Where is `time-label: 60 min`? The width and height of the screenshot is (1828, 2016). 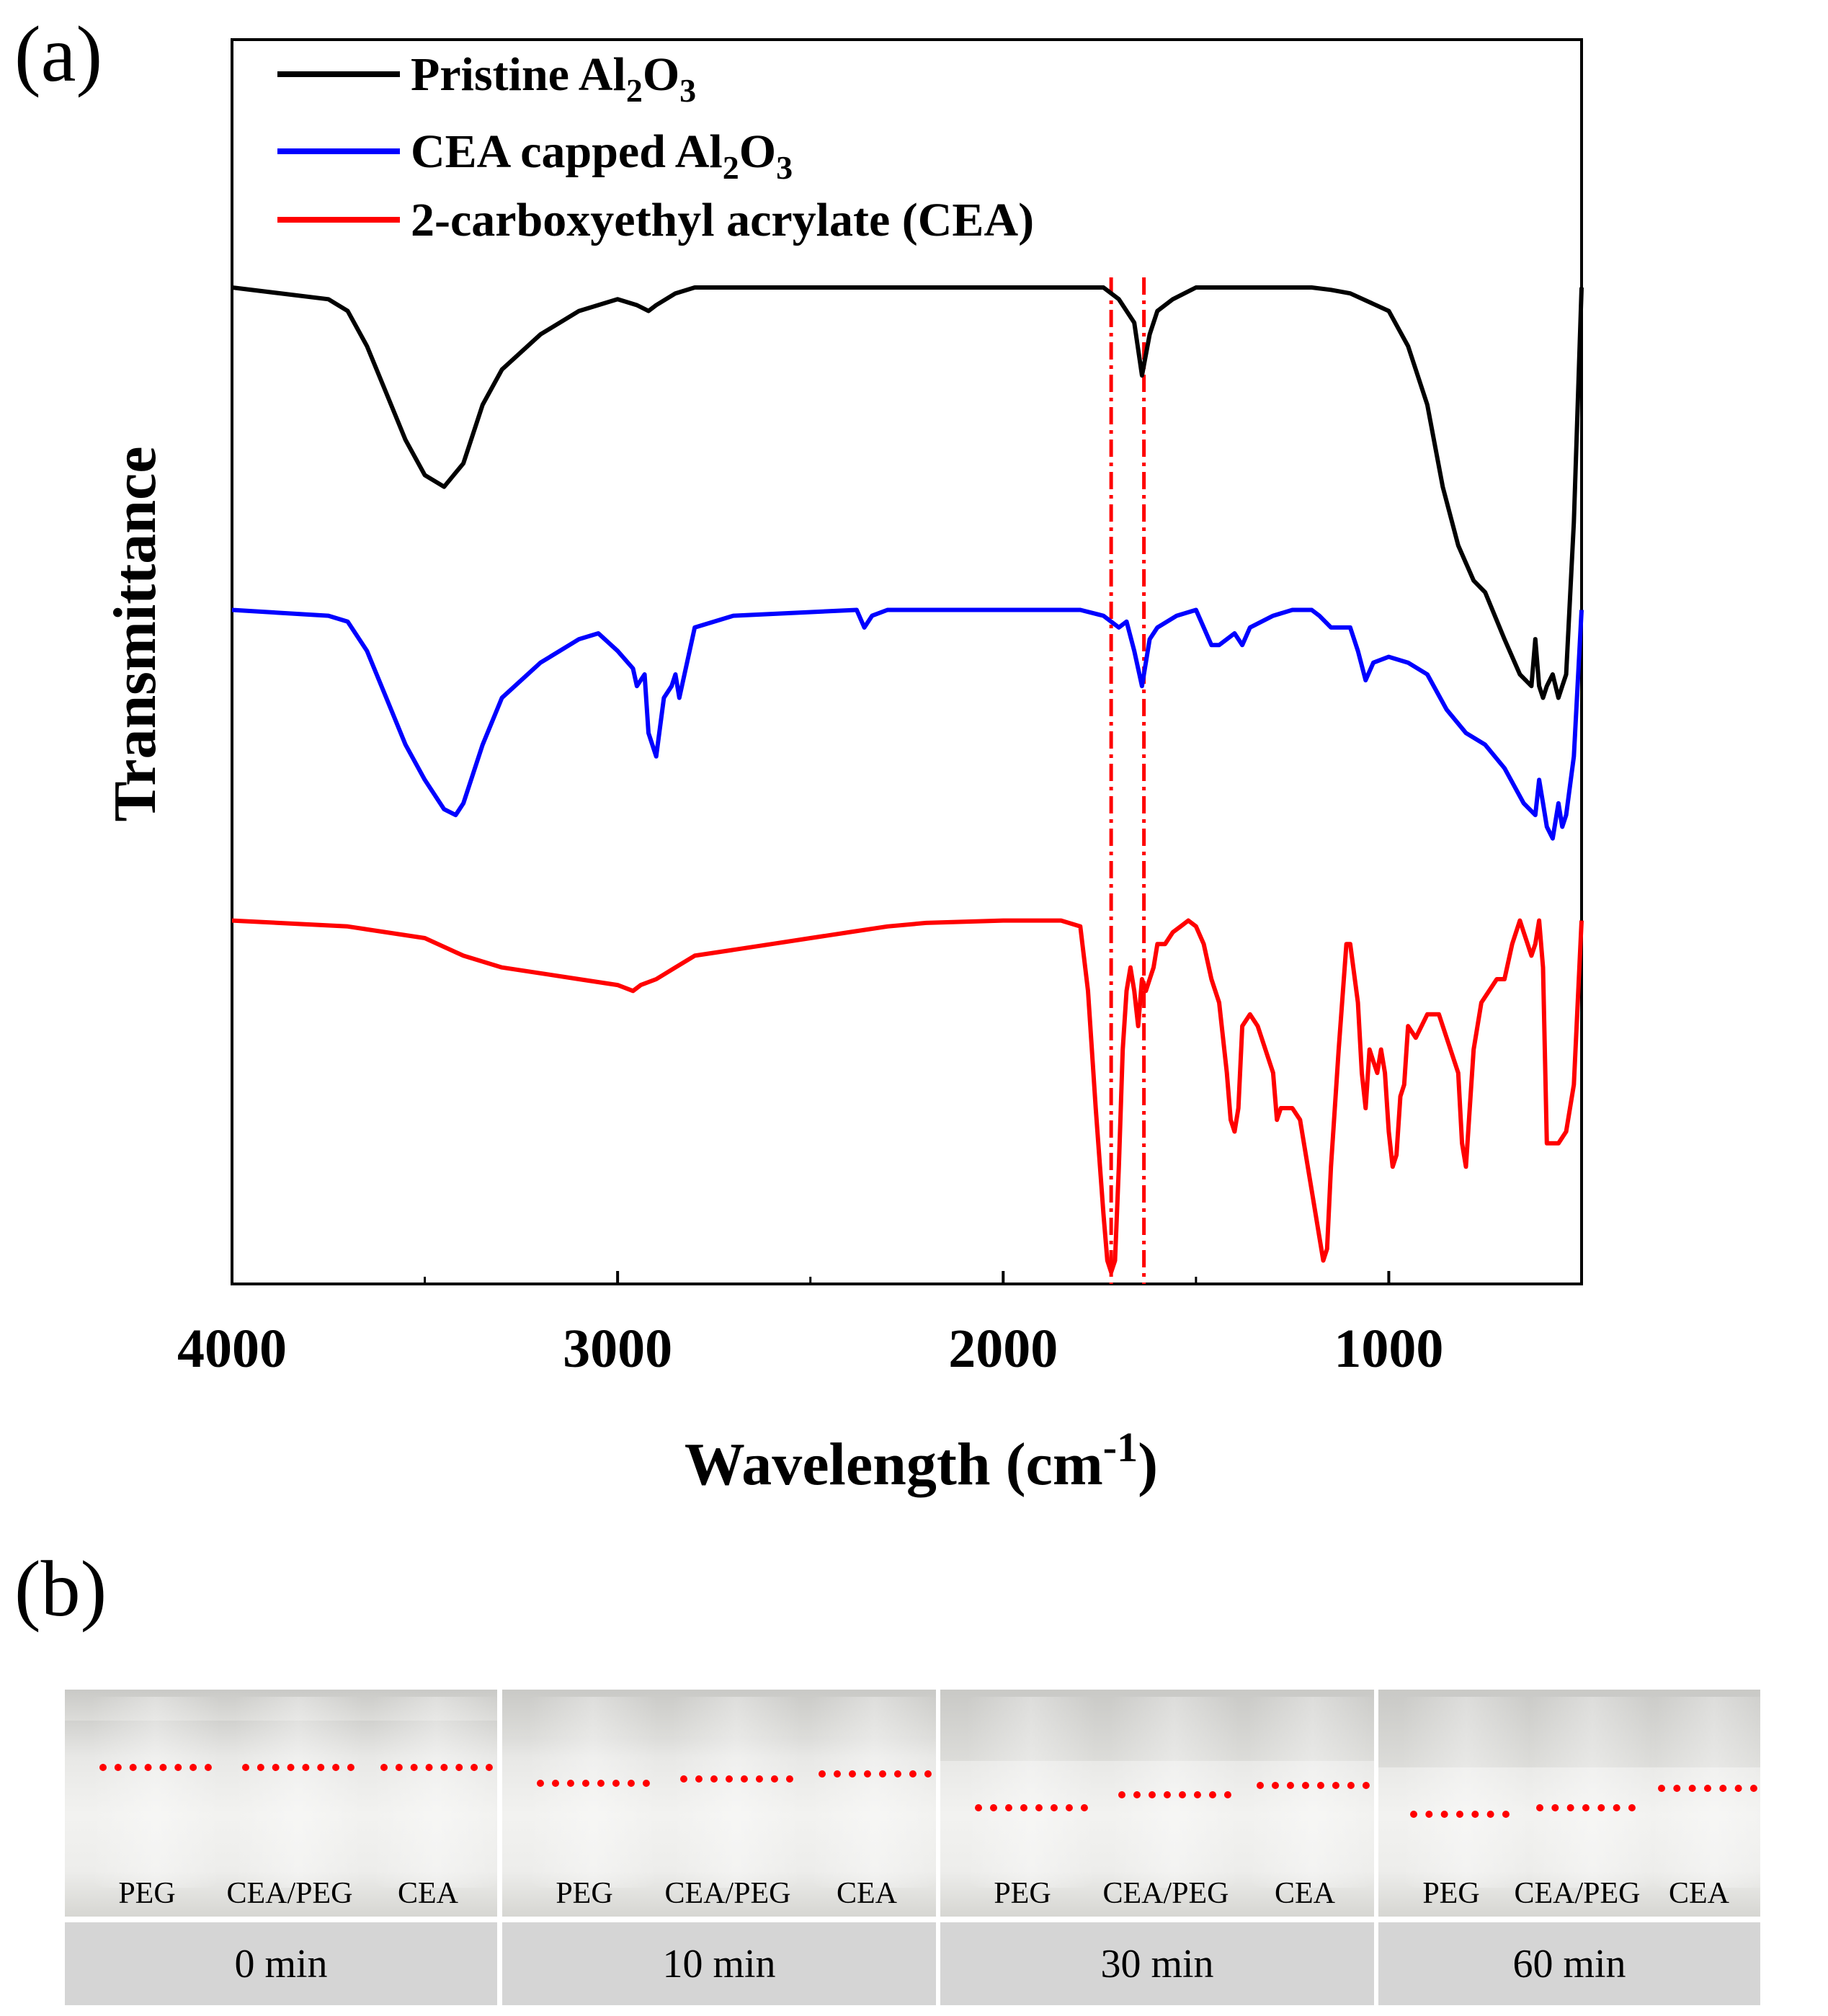 time-label: 60 min is located at coordinates (1569, 1963).